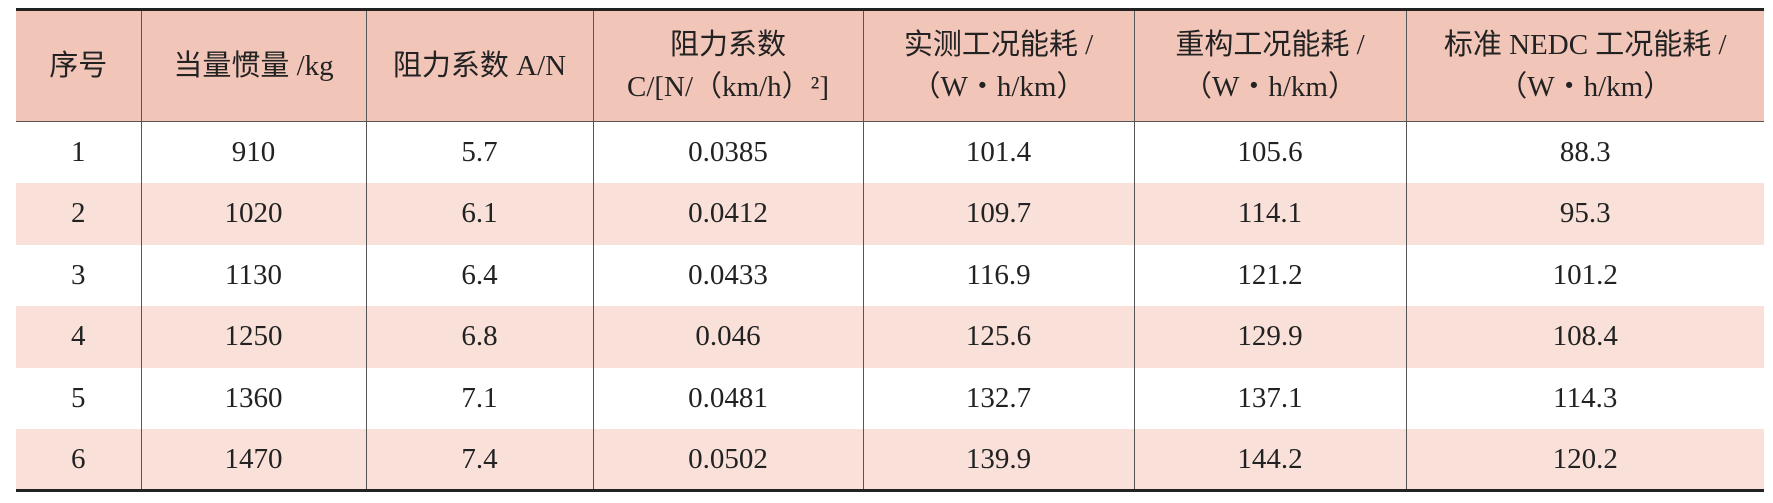 This screenshot has width=1773, height=503. I want to click on header-cell: 阻力系数 C/[N/（km/h）²], so click(728, 65).